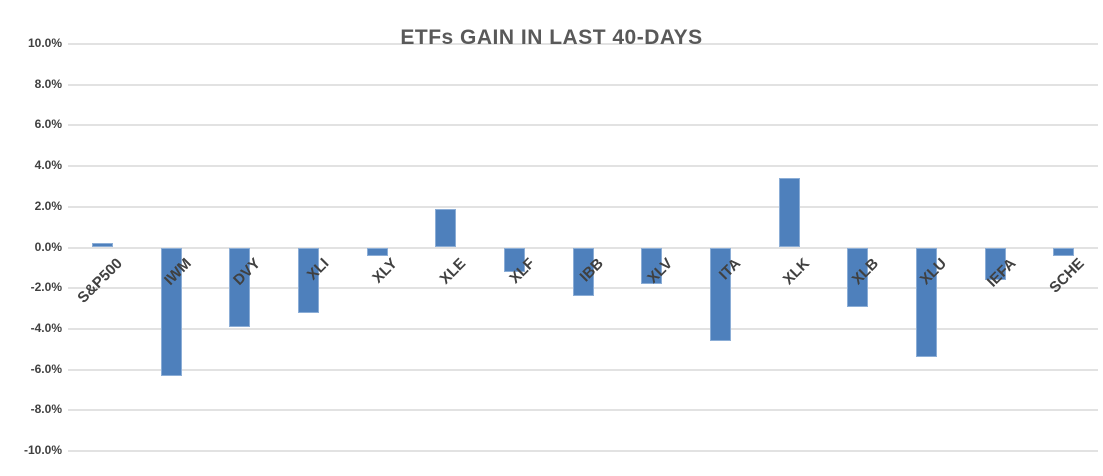  What do you see at coordinates (1064, 251) in the screenshot?
I see `bar-sche` at bounding box center [1064, 251].